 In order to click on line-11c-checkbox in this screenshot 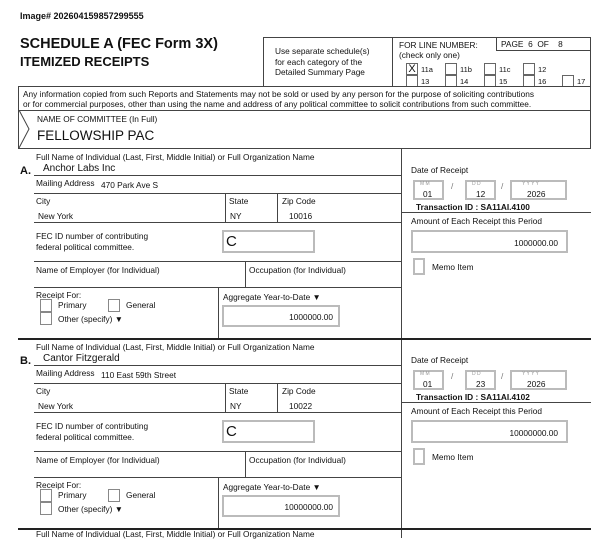, I will do `click(490, 69)`.